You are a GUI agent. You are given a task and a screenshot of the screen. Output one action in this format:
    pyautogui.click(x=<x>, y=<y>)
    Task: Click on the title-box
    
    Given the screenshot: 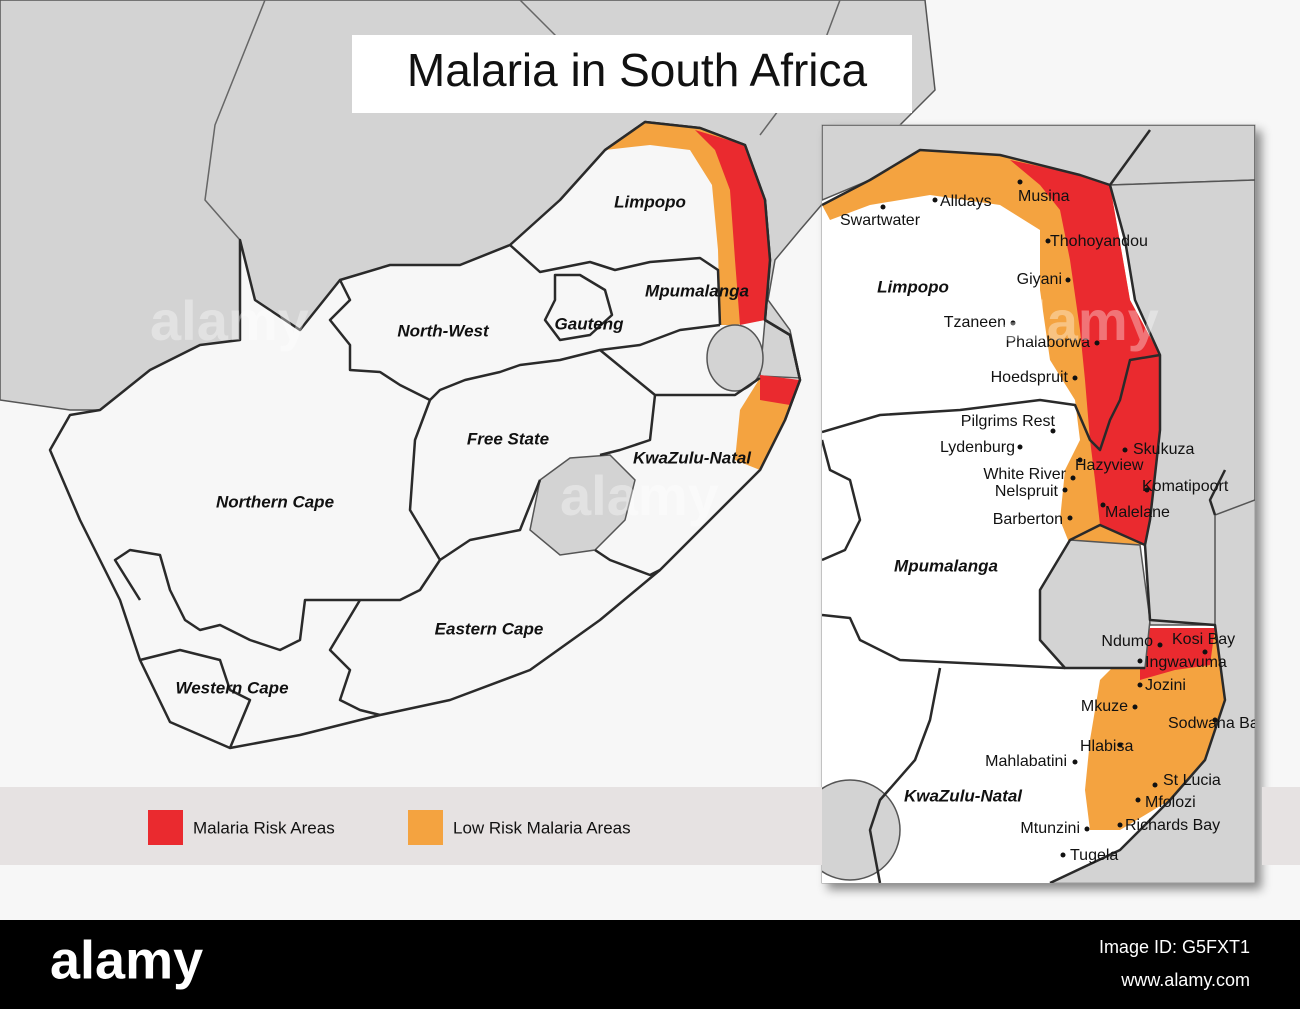 What is the action you would take?
    pyautogui.click(x=632, y=74)
    